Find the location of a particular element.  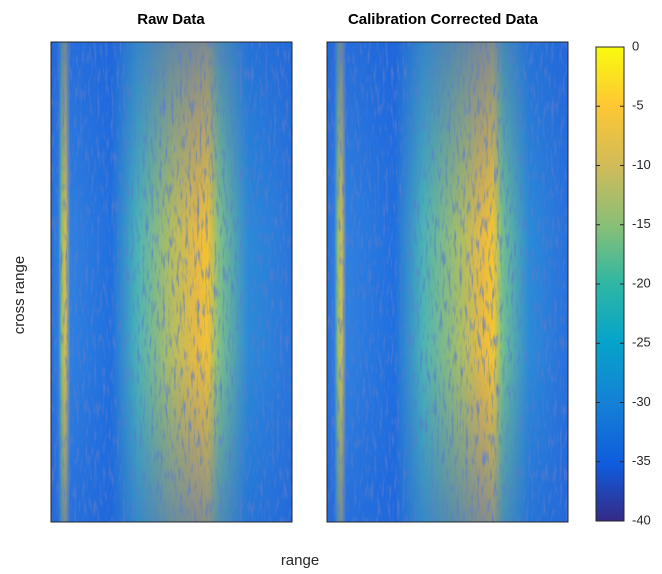

colorbar-tick-label: -10 is located at coordinates (641, 164).